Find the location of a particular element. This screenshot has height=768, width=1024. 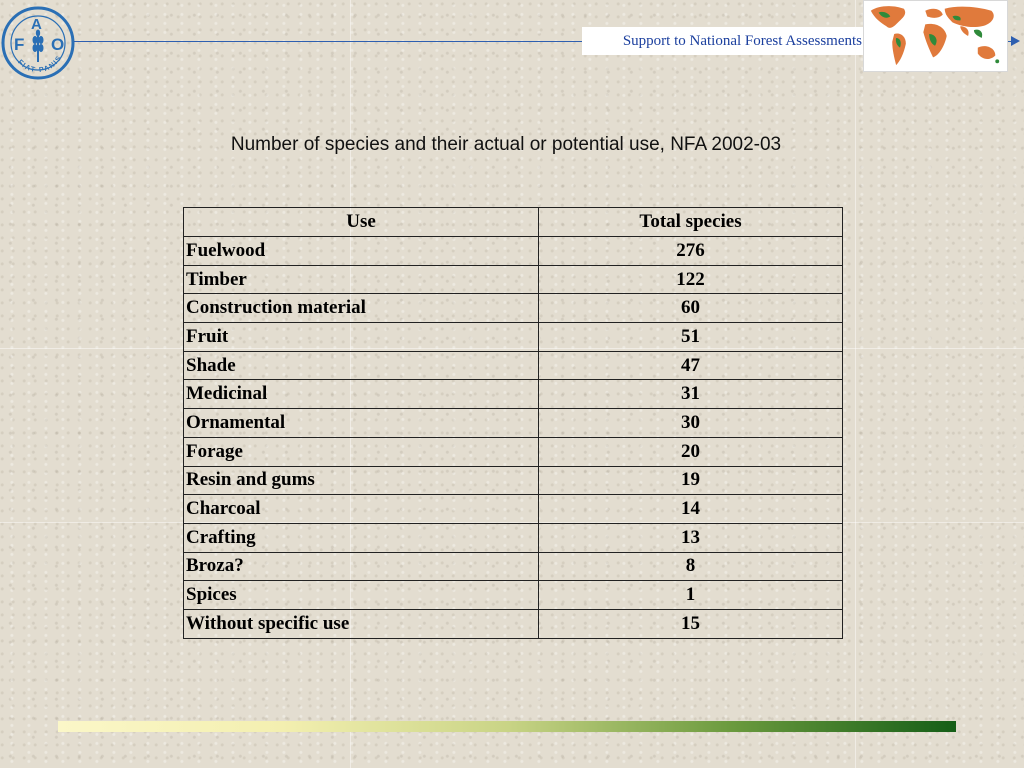

table-row: Ornamental 30 is located at coordinates (513, 423).